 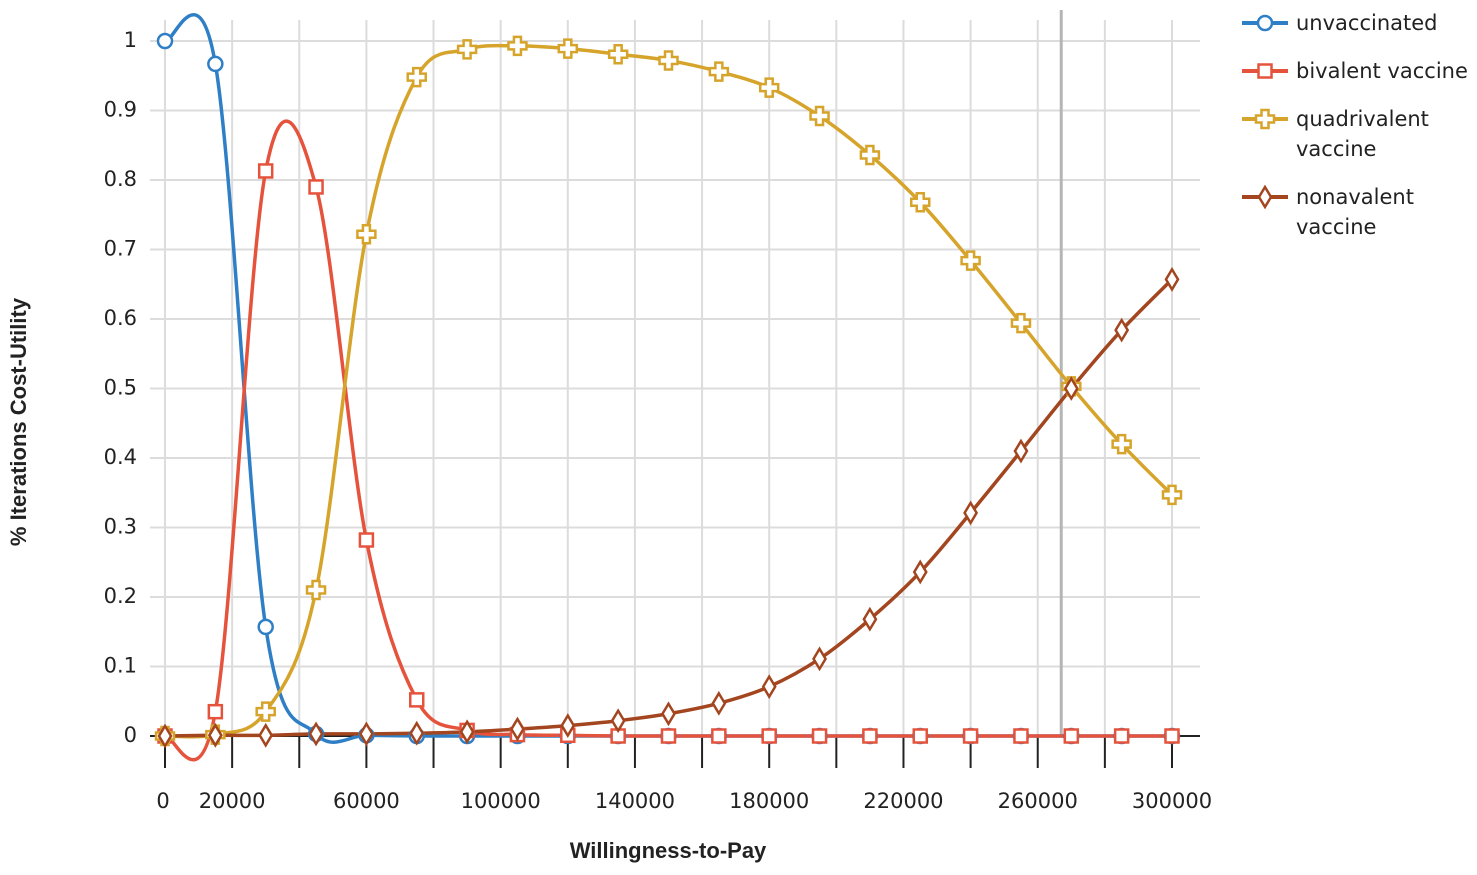 I want to click on y-tick-label: 0.6, so click(x=120, y=318).